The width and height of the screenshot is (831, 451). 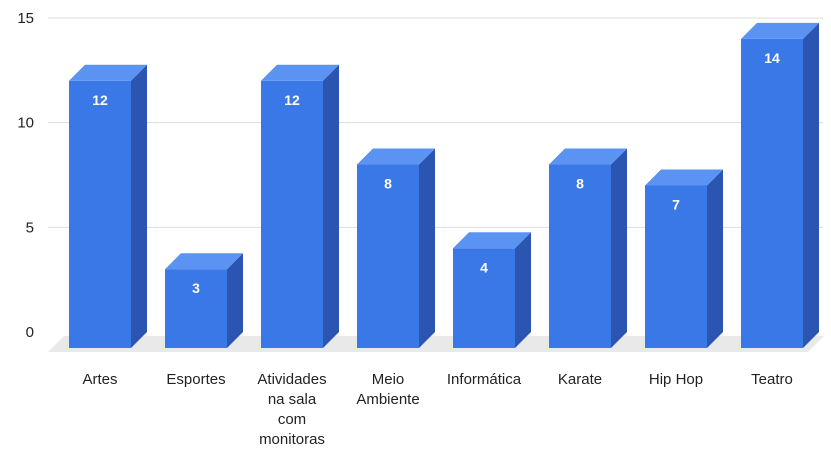 What do you see at coordinates (676, 204) in the screenshot?
I see `bar-value-label: 7` at bounding box center [676, 204].